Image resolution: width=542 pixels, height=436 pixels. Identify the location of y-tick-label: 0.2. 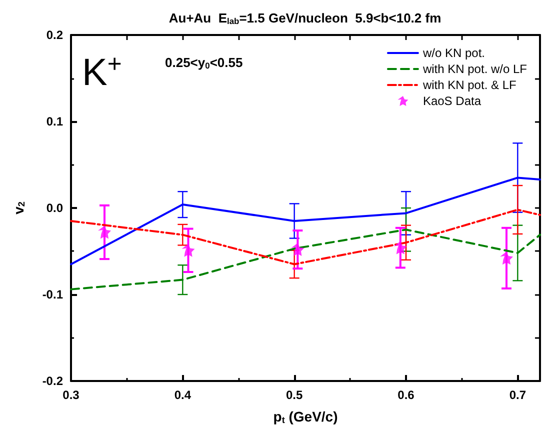
(55, 35).